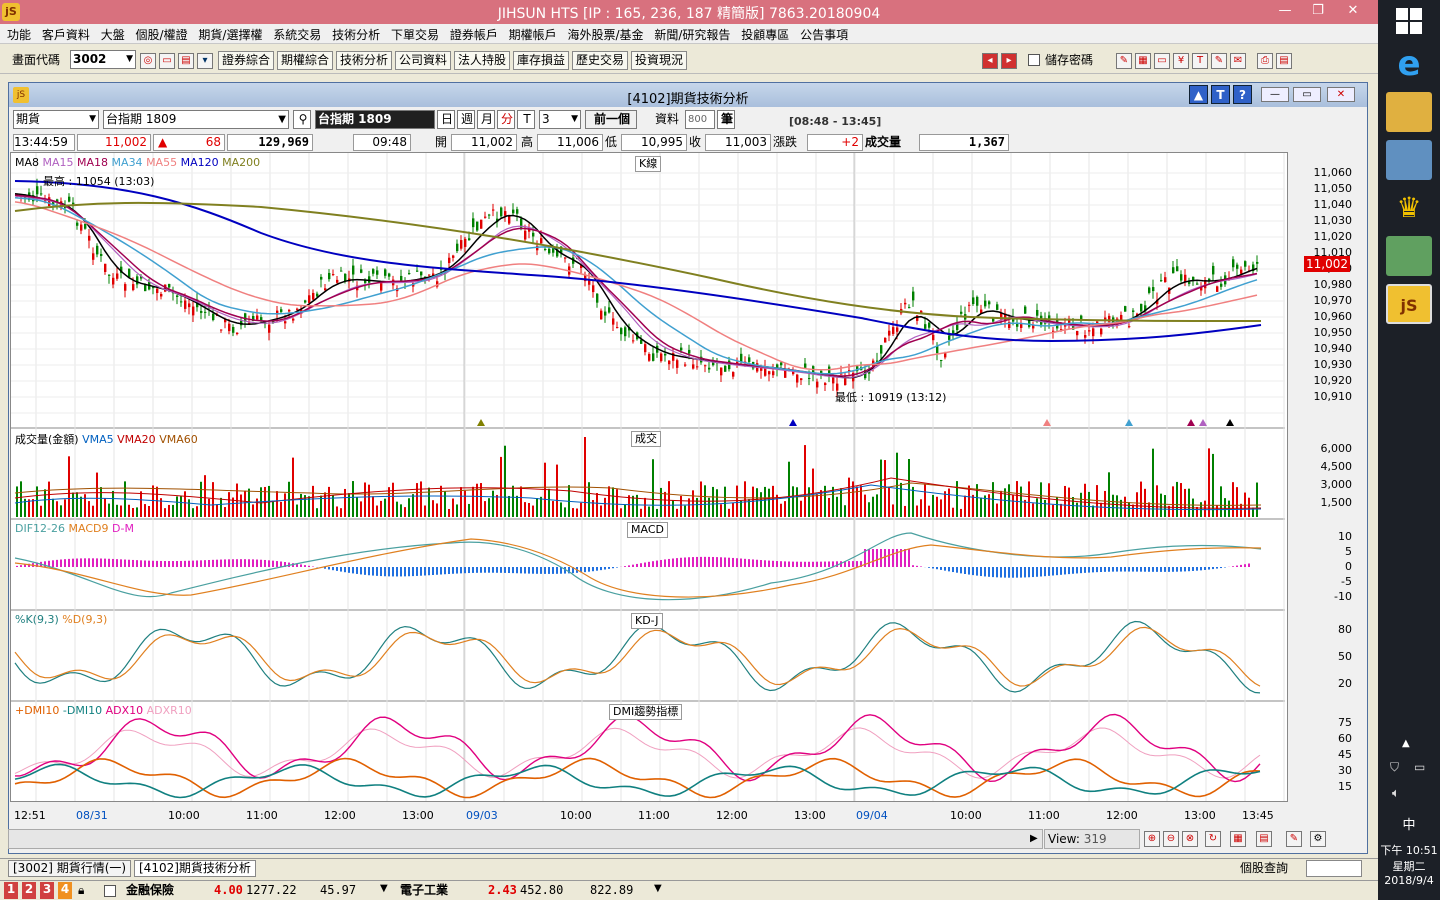 This screenshot has width=1440, height=900. Describe the element at coordinates (167, 61) in the screenshot. I see `window-icon: ▭` at that location.